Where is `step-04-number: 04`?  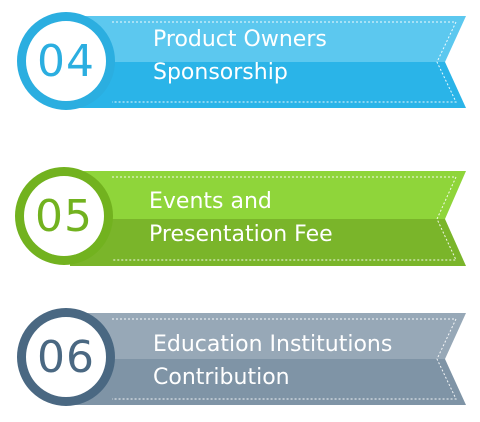
step-04-number: 04 is located at coordinates (66, 61).